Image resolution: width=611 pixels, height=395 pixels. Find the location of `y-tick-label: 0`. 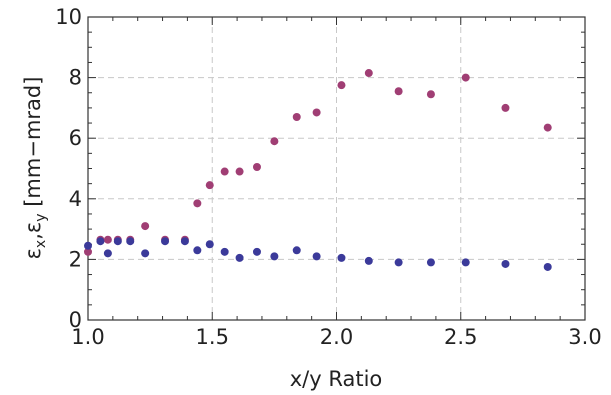

y-tick-label: 0 is located at coordinates (75, 320).